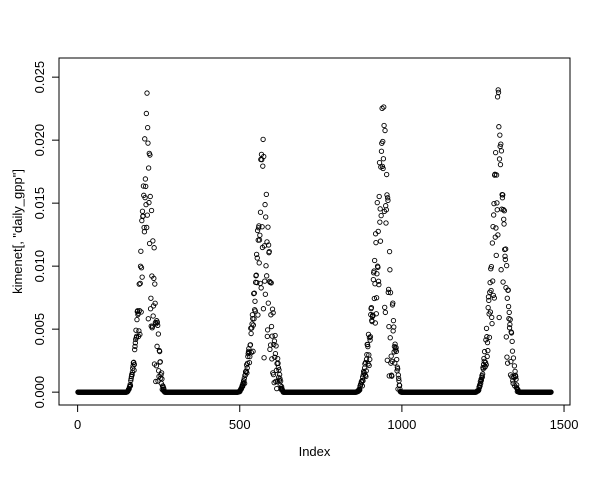  What do you see at coordinates (39, 392) in the screenshot?
I see `y-tick-label: 0.000` at bounding box center [39, 392].